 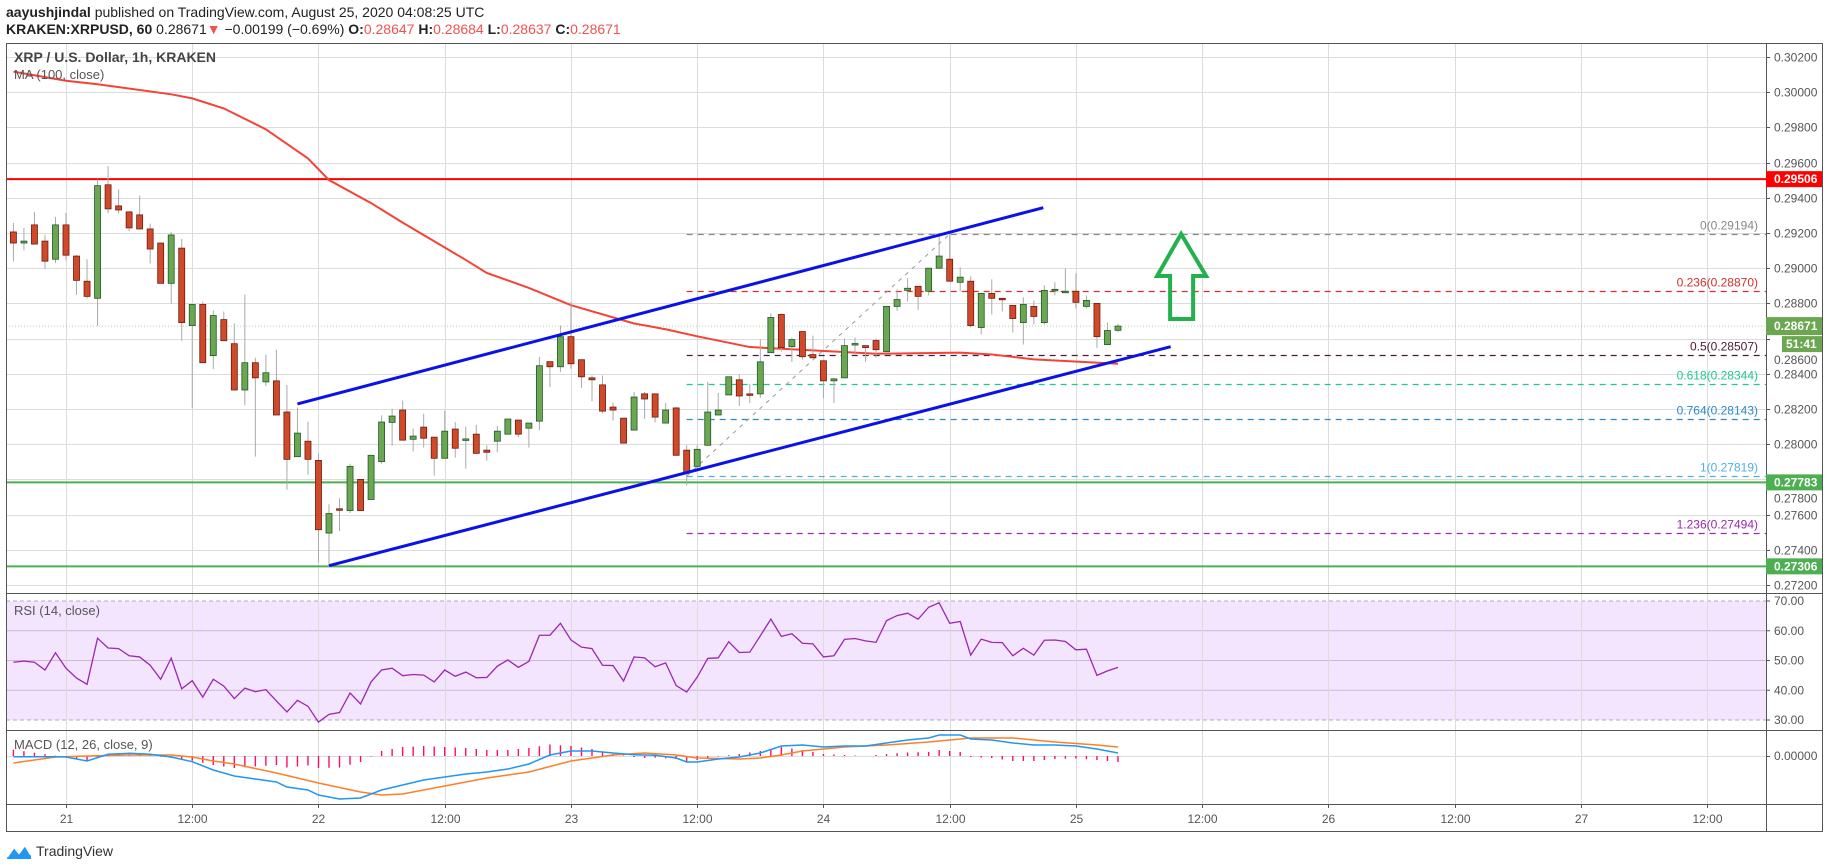 I want to click on rsi-line, so click(x=566, y=662).